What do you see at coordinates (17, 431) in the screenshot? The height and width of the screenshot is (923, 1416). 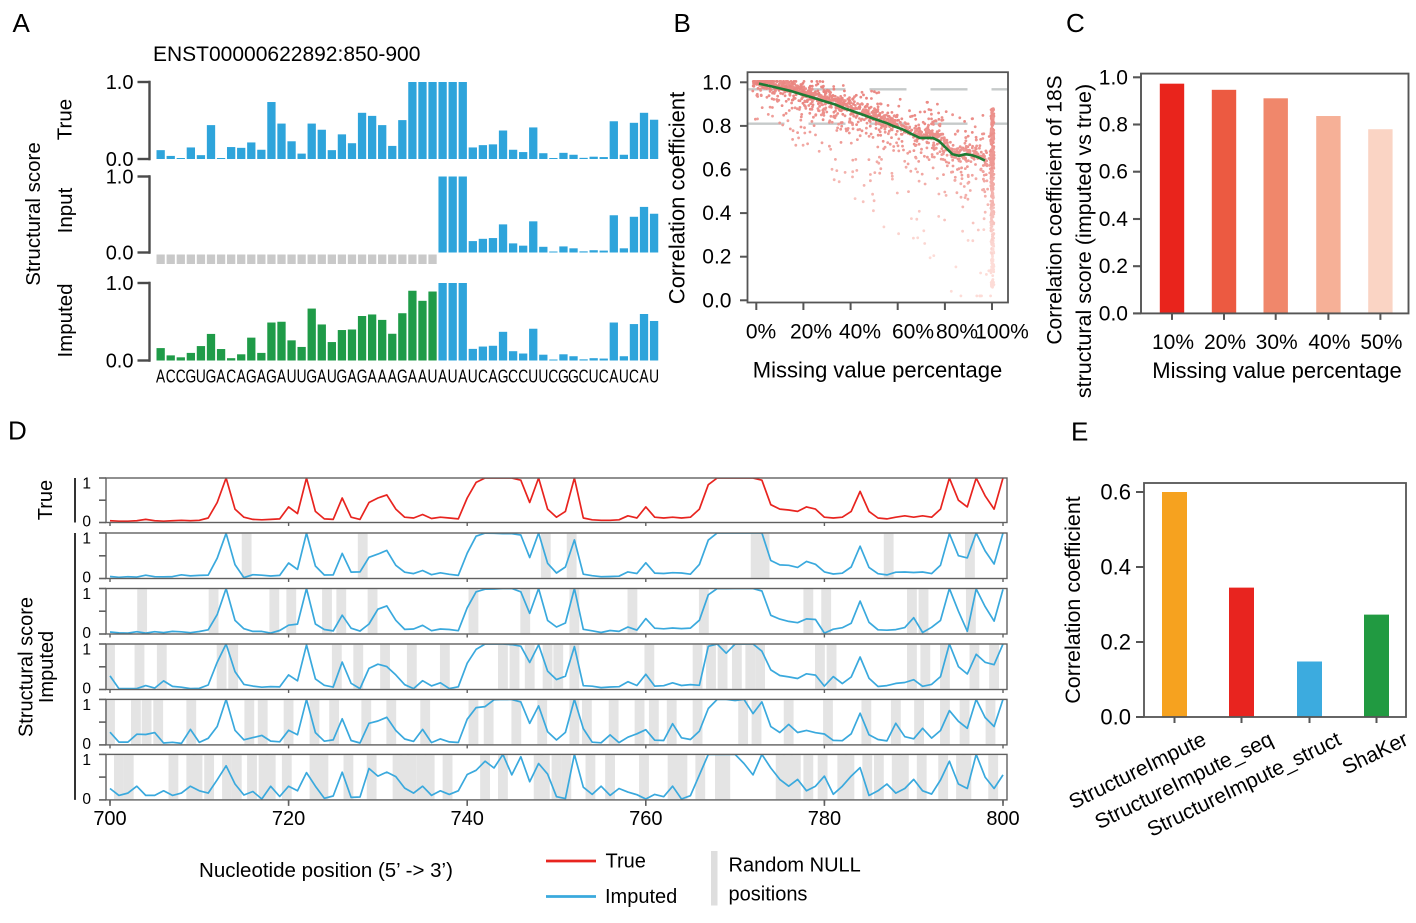 I see `svg-text: D` at bounding box center [17, 431].